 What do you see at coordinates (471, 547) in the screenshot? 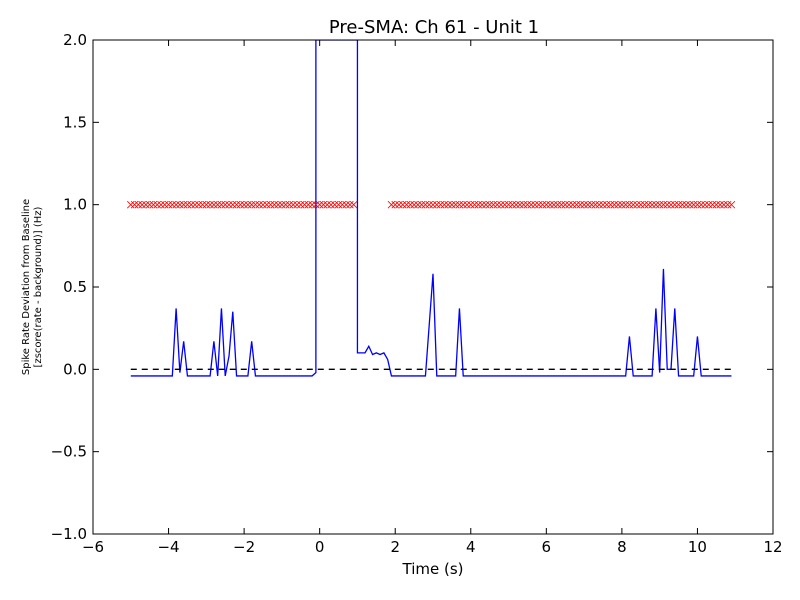
I see `x-tick-label: 4` at bounding box center [471, 547].